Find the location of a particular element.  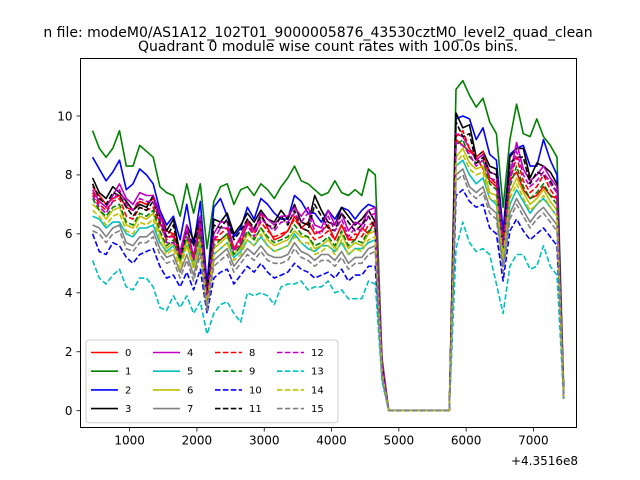

legend-label-4: 4 is located at coordinates (190, 353).